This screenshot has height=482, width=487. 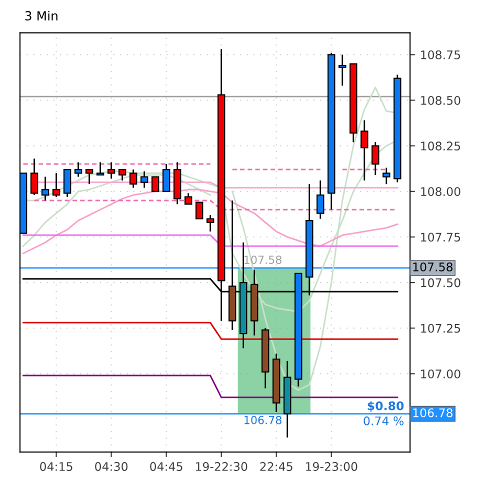 What do you see at coordinates (111, 466) in the screenshot?
I see `x-tick-label: 04:30` at bounding box center [111, 466].